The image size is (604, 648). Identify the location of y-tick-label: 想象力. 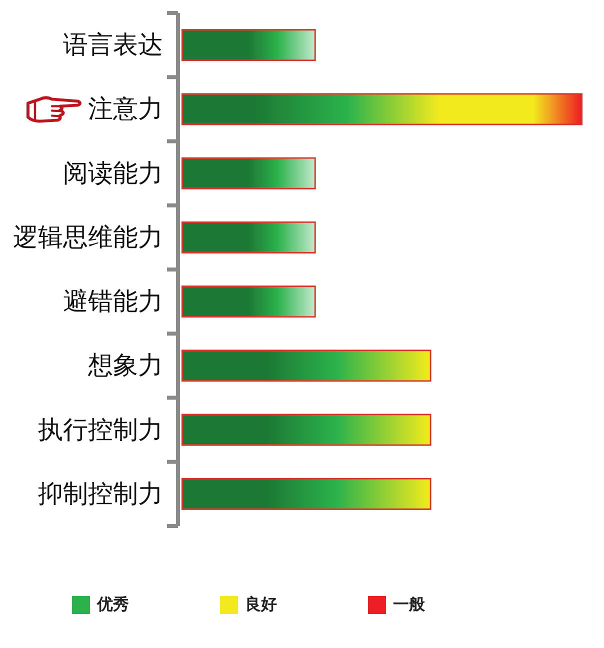
(125, 366).